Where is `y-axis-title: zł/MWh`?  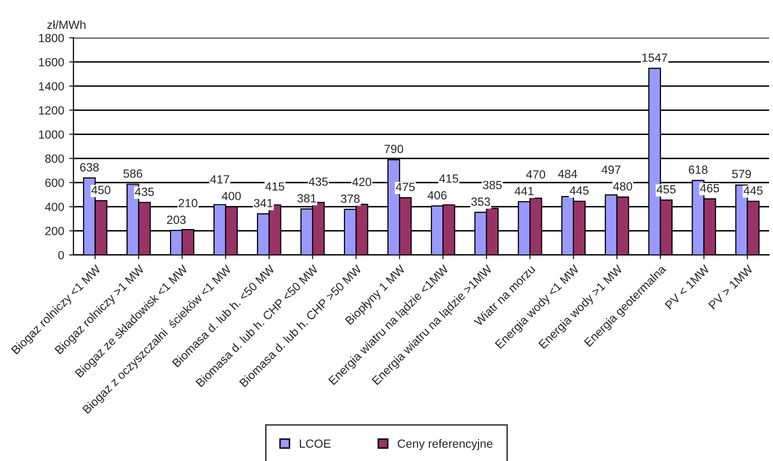
y-axis-title: zł/MWh is located at coordinates (66, 24).